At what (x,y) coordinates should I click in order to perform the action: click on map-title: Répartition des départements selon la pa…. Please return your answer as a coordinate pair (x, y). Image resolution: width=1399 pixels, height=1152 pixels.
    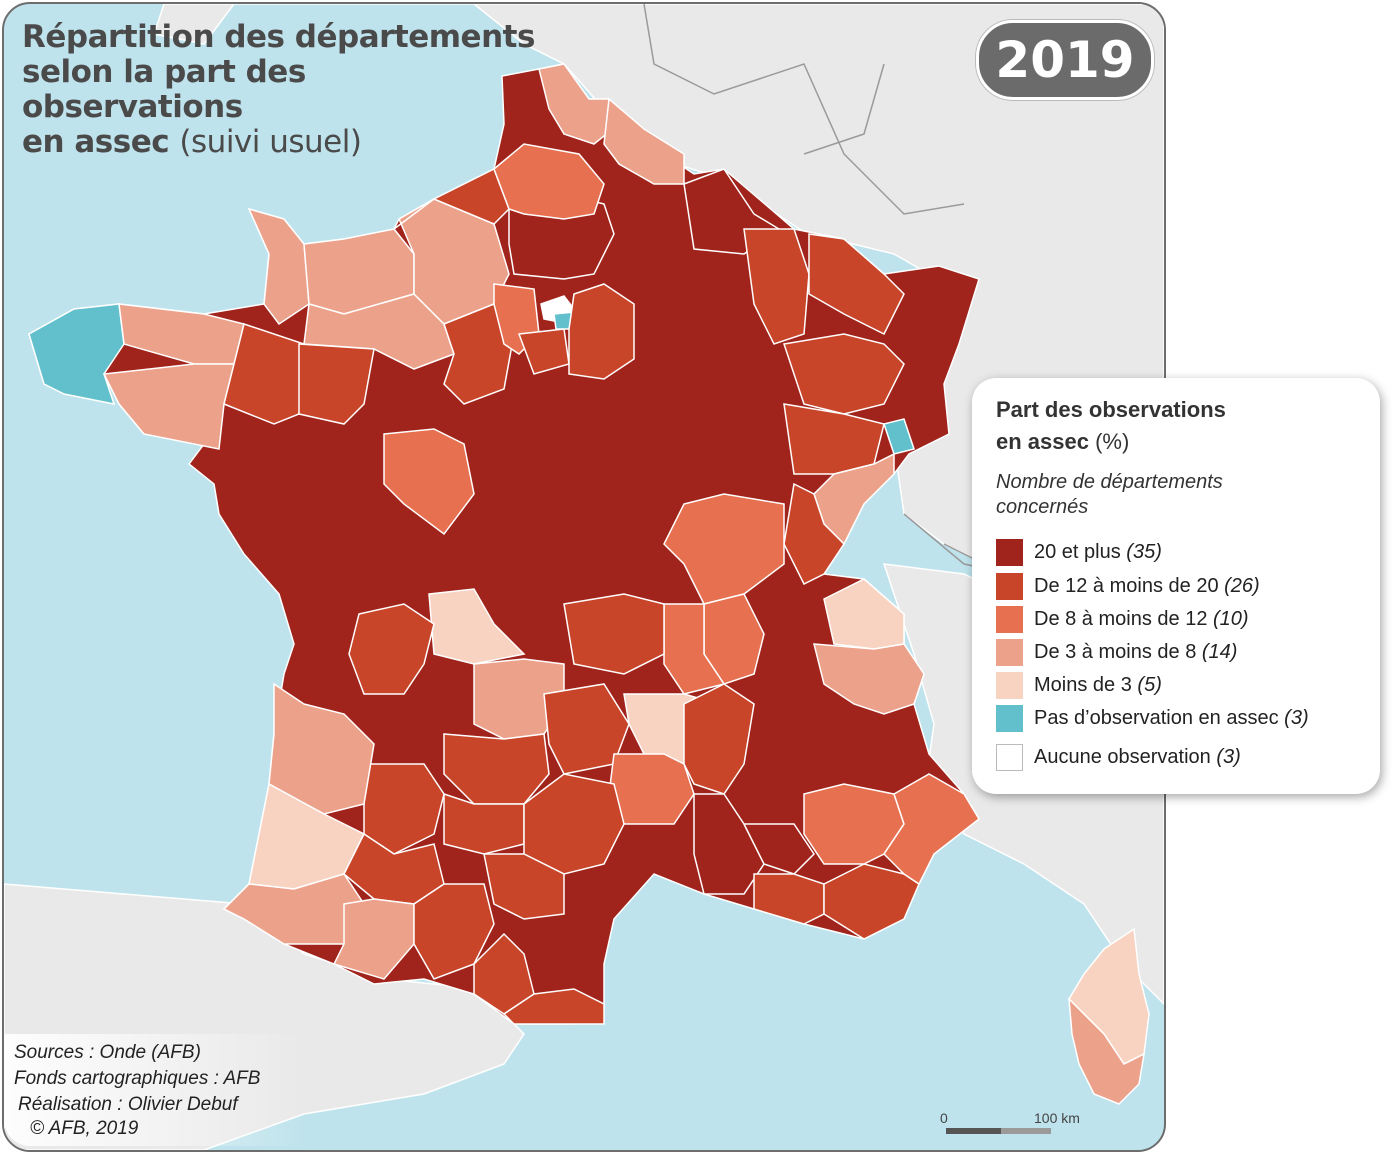
    Looking at the image, I should click on (282, 90).